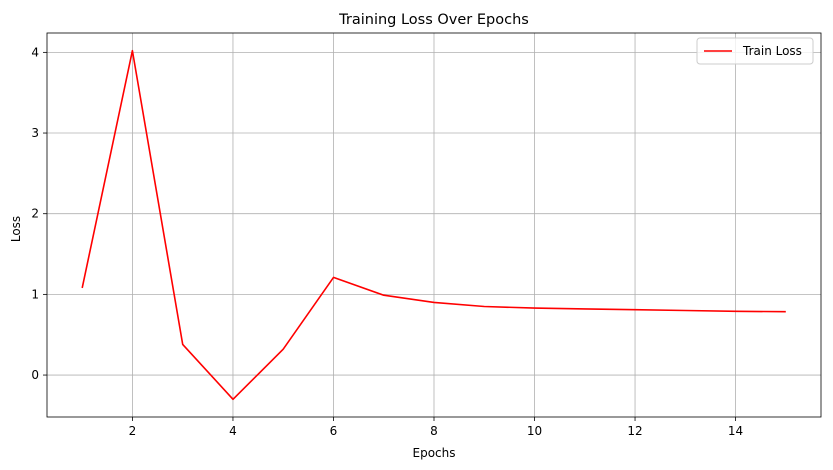 Image resolution: width=833 pixels, height=470 pixels. What do you see at coordinates (16, 229) in the screenshot?
I see `y-axis-title: Loss` at bounding box center [16, 229].